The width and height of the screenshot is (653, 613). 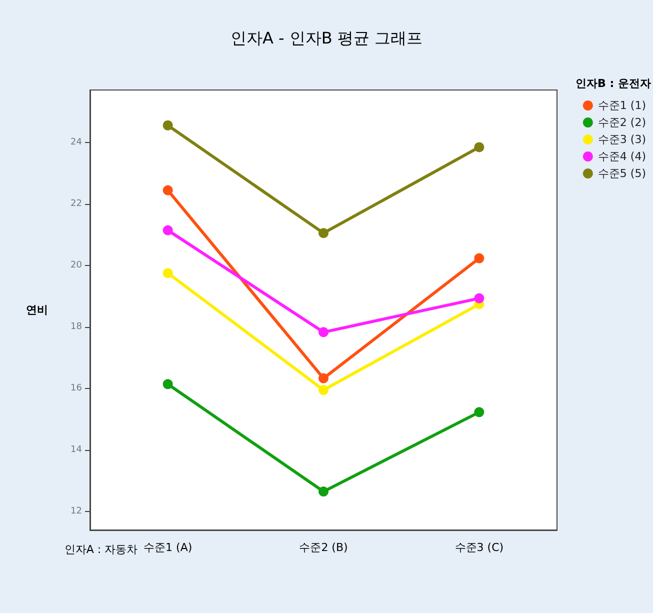 What do you see at coordinates (76, 142) in the screenshot?
I see `y-tick-label: 24` at bounding box center [76, 142].